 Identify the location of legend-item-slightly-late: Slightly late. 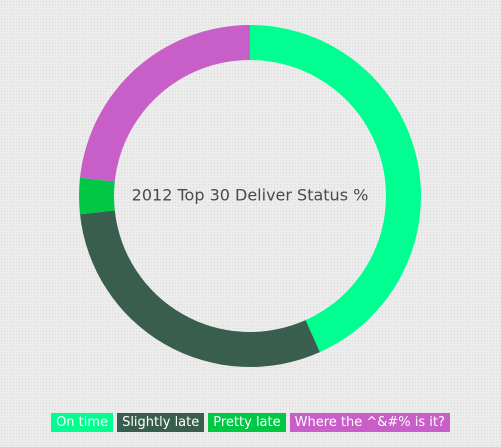
(161, 422).